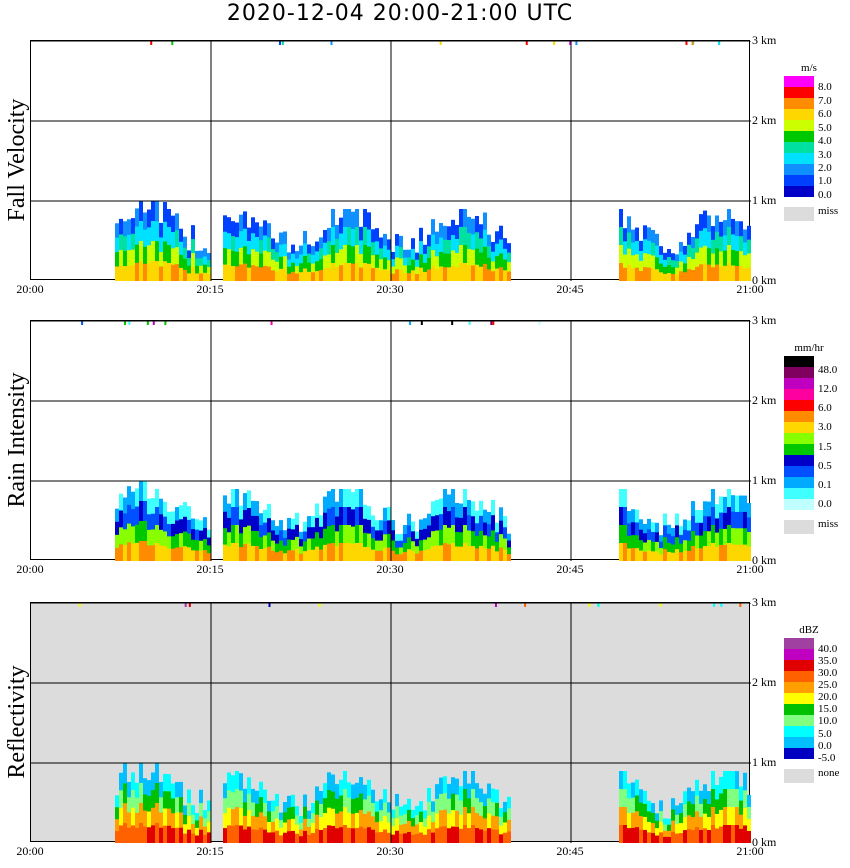 The width and height of the screenshot is (850, 868). Describe the element at coordinates (828, 721) in the screenshot. I see `colorbar-label: 10.0` at that location.